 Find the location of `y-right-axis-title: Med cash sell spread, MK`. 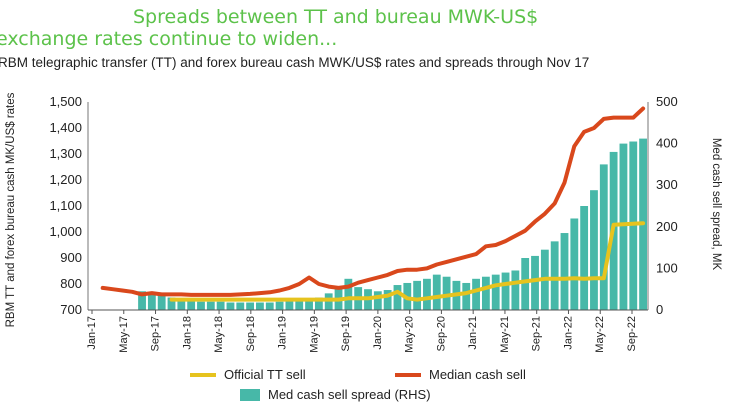

y-right-axis-title: Med cash sell spread, MK is located at coordinates (716, 204).